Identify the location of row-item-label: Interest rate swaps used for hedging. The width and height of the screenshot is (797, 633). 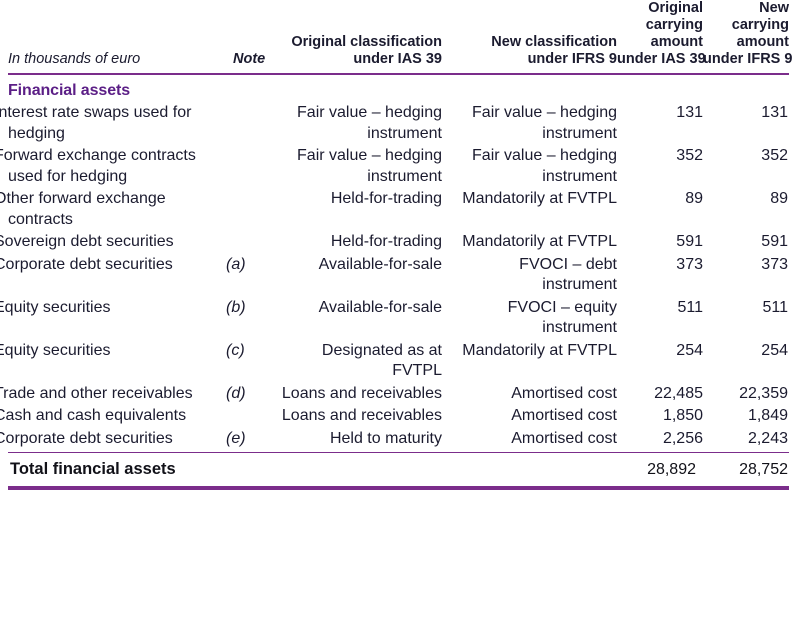
(96, 123).